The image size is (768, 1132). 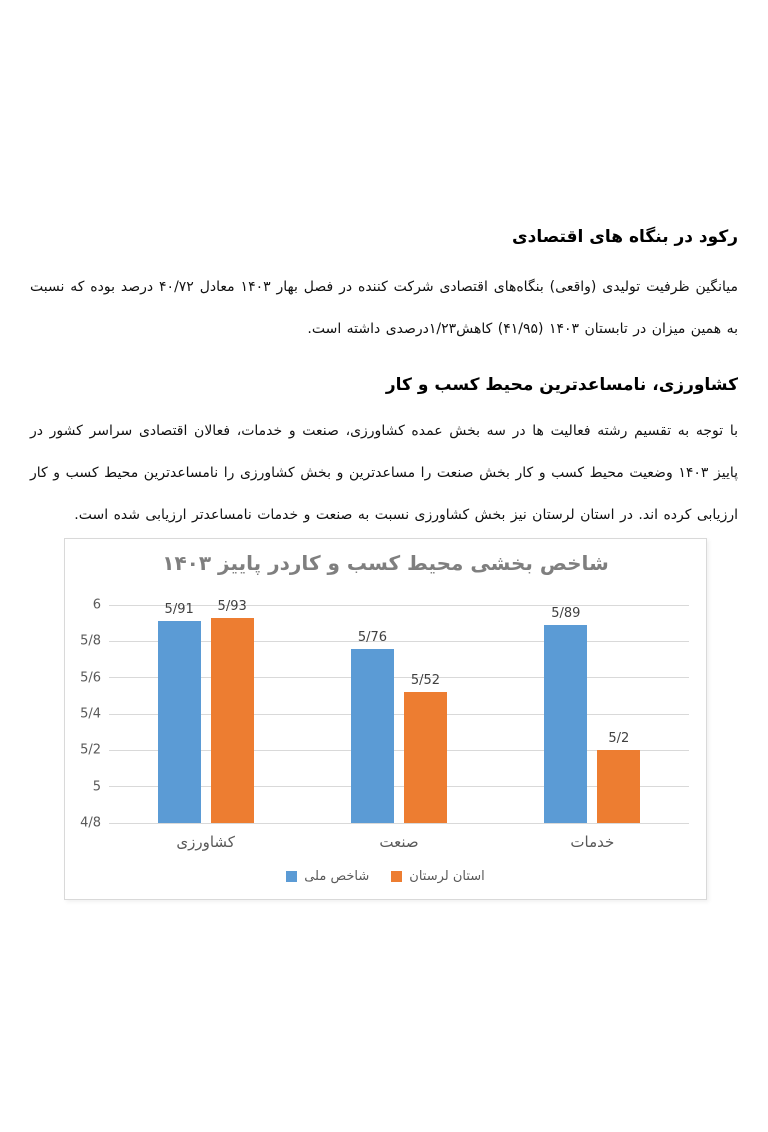 I want to click on x-axis-category-label: صنعت, so click(x=399, y=842).